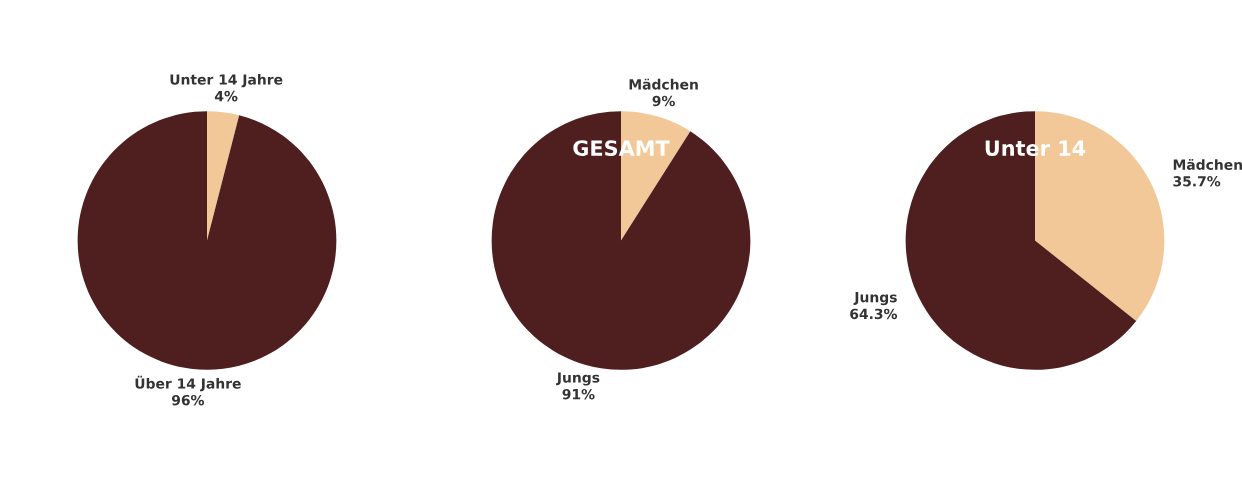 This screenshot has width=1242, height=481. Describe the element at coordinates (578, 394) in the screenshot. I see `data-label: 91%` at that location.